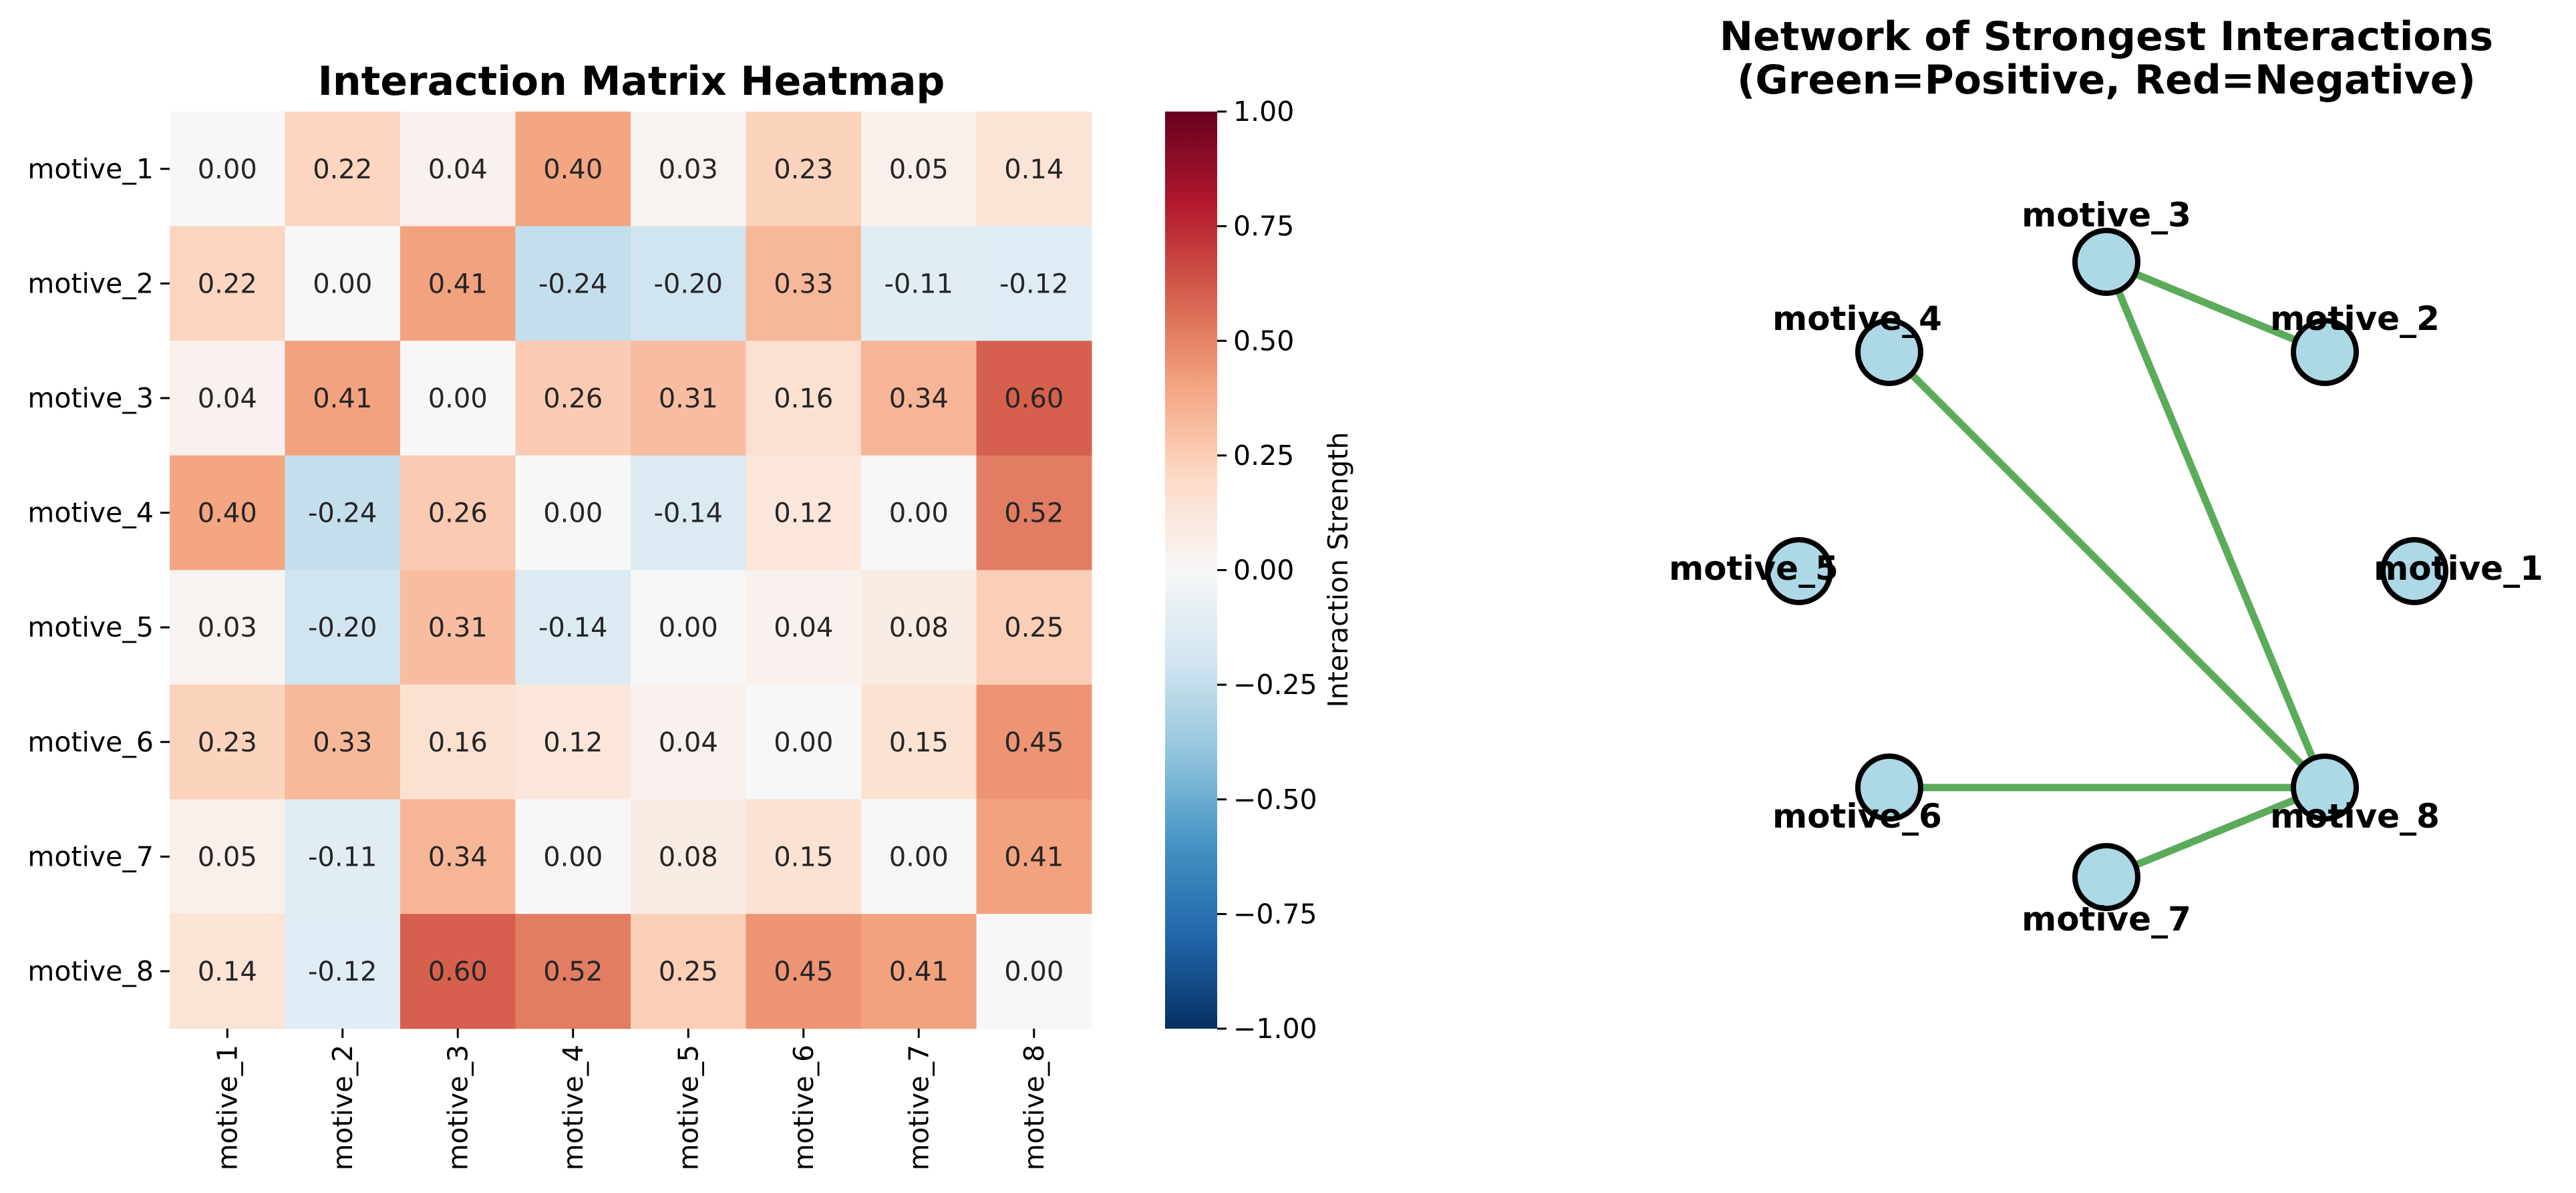  Describe the element at coordinates (458, 1108) in the screenshot. I see `column-tick-label: motive_3` at that location.